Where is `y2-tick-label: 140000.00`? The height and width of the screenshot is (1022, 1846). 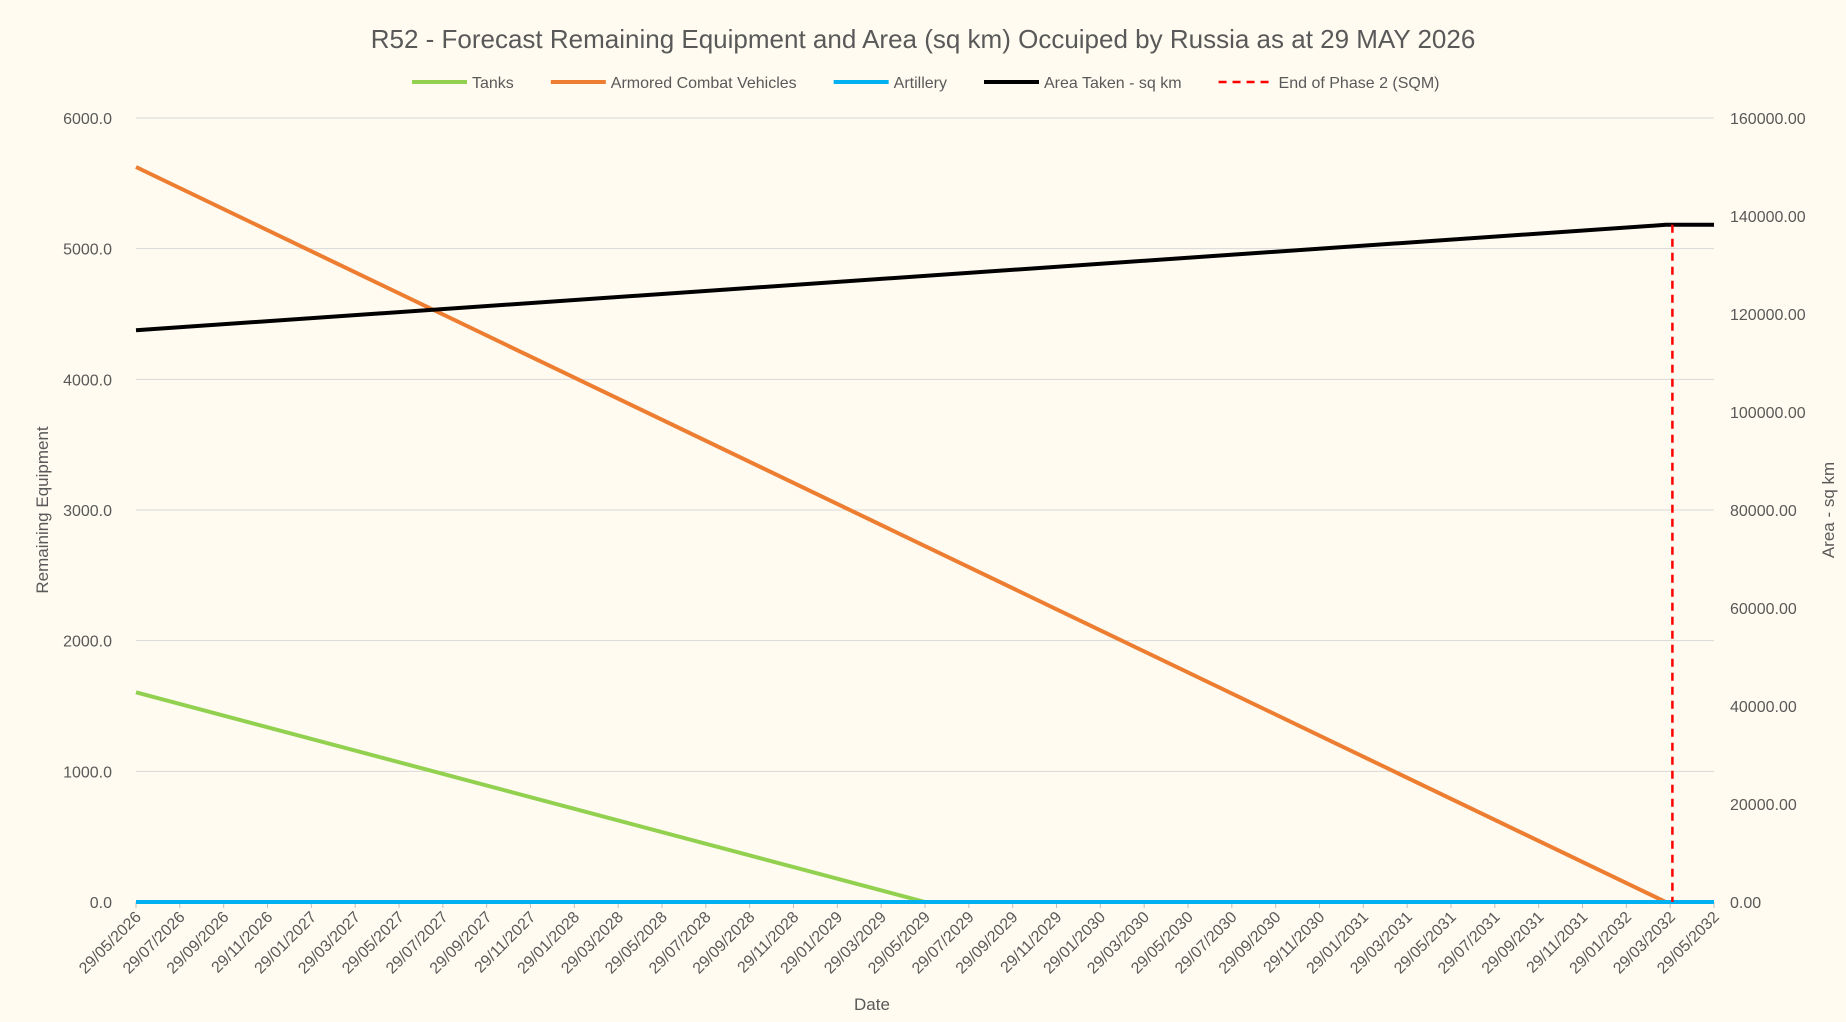 y2-tick-label: 140000.00 is located at coordinates (1768, 217).